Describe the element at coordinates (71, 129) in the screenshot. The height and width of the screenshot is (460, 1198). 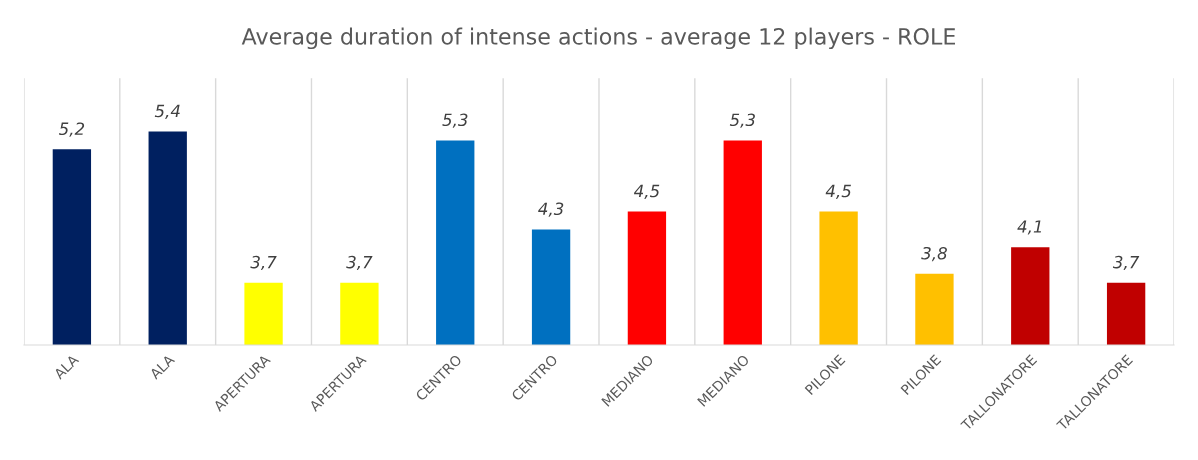
I see `data-label: 5,2` at that location.